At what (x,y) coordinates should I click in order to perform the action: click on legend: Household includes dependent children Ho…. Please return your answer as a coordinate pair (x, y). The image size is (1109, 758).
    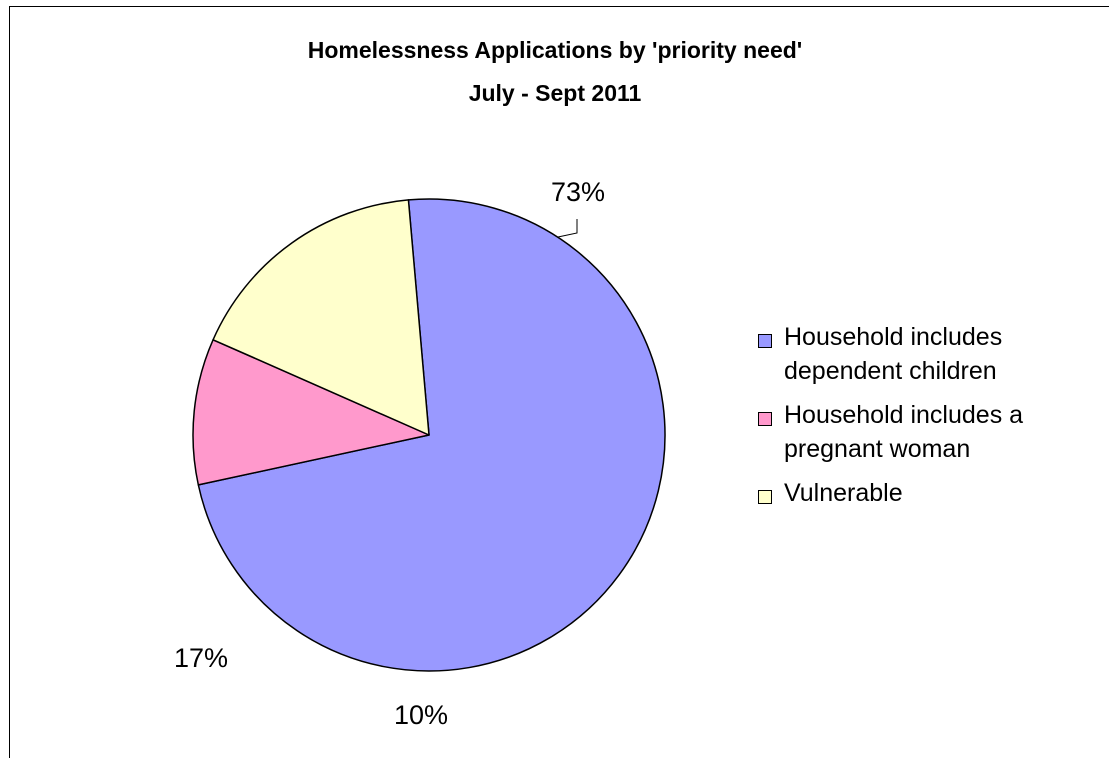
    Looking at the image, I should click on (930, 420).